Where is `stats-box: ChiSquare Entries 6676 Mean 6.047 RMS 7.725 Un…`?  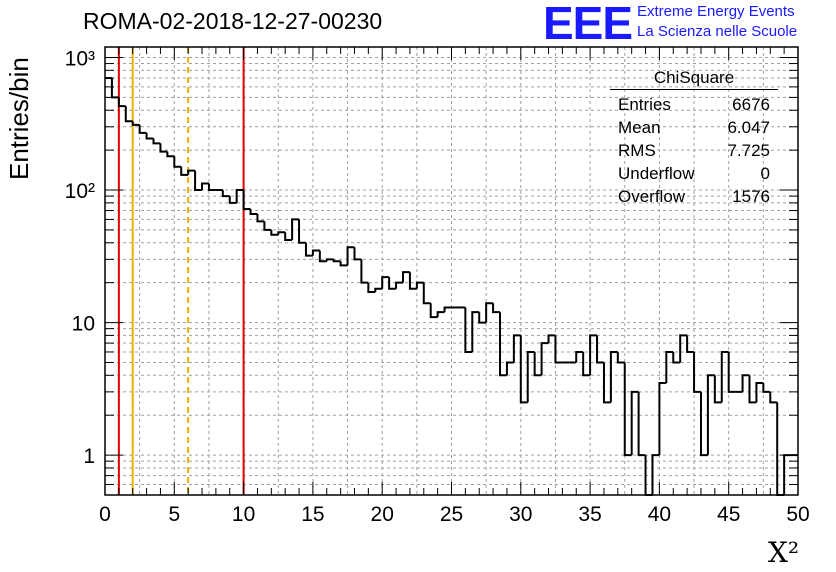 stats-box: ChiSquare Entries 6676 Mean 6.047 RMS 7.725 Un… is located at coordinates (694, 138).